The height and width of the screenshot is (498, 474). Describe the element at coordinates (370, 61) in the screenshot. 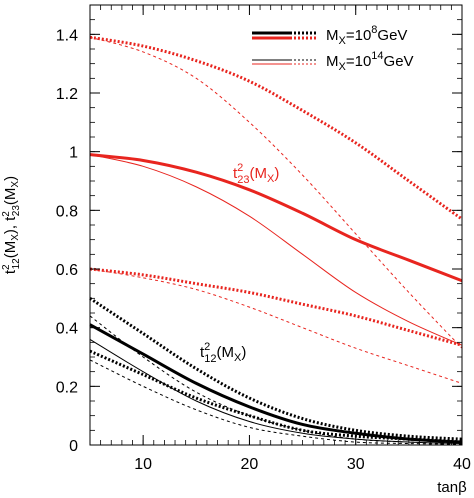

I see `legend-label-2: MX=1014GeV` at that location.